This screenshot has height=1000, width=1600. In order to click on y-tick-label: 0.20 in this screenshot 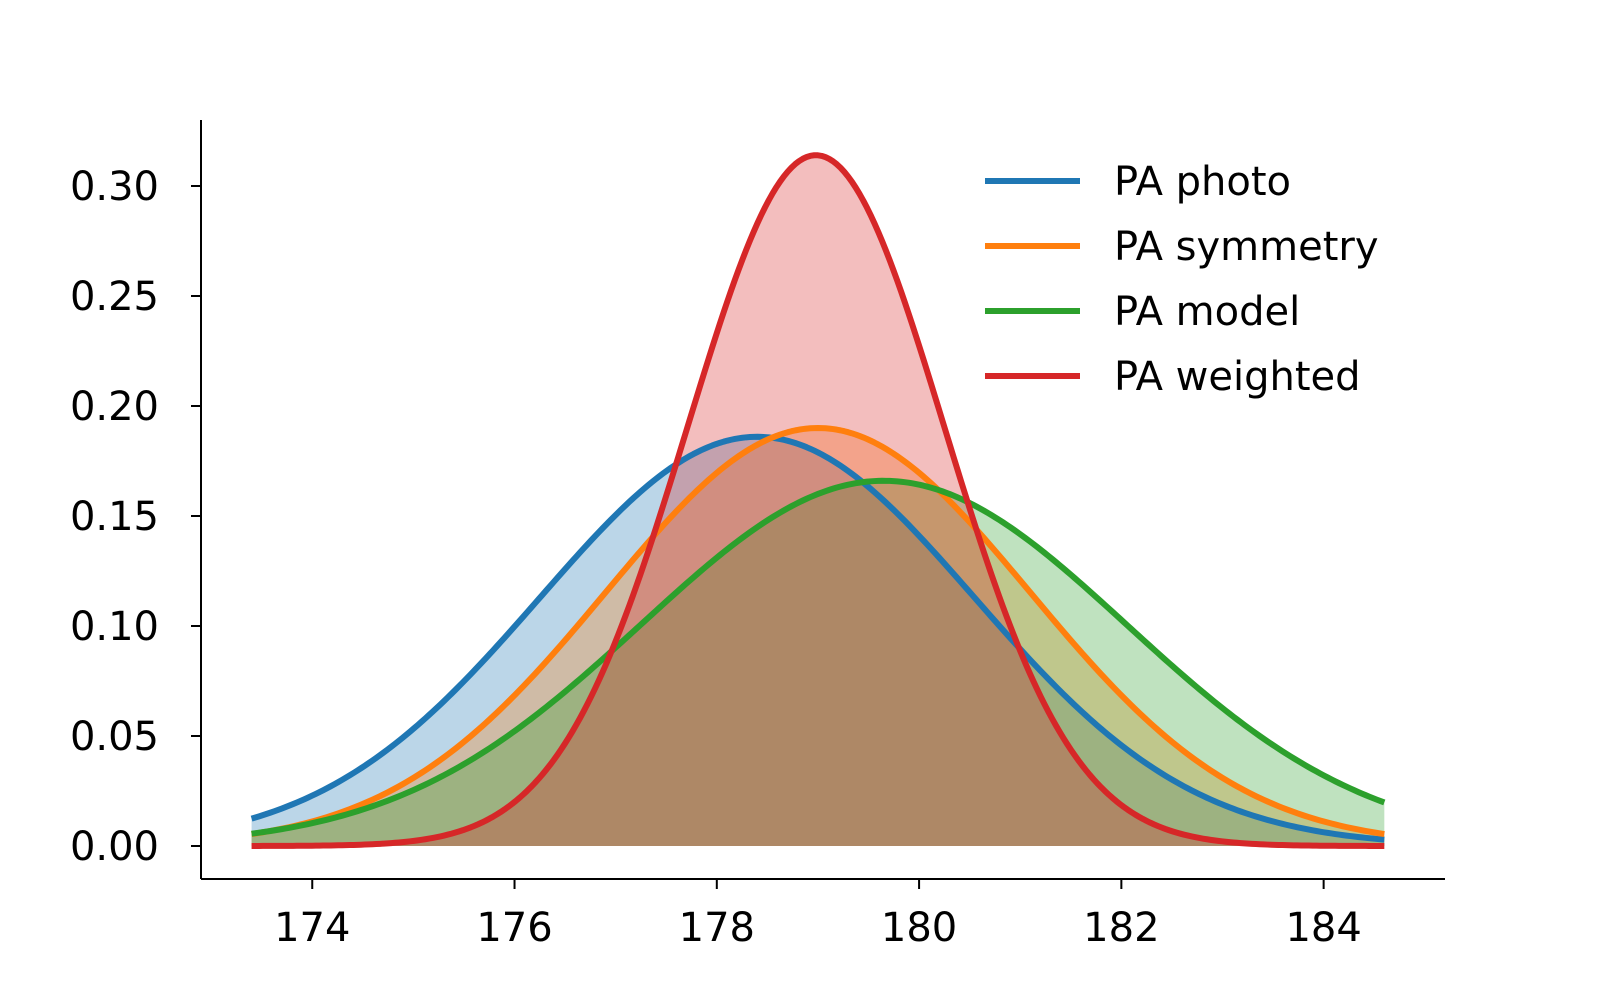, I will do `click(114, 407)`.